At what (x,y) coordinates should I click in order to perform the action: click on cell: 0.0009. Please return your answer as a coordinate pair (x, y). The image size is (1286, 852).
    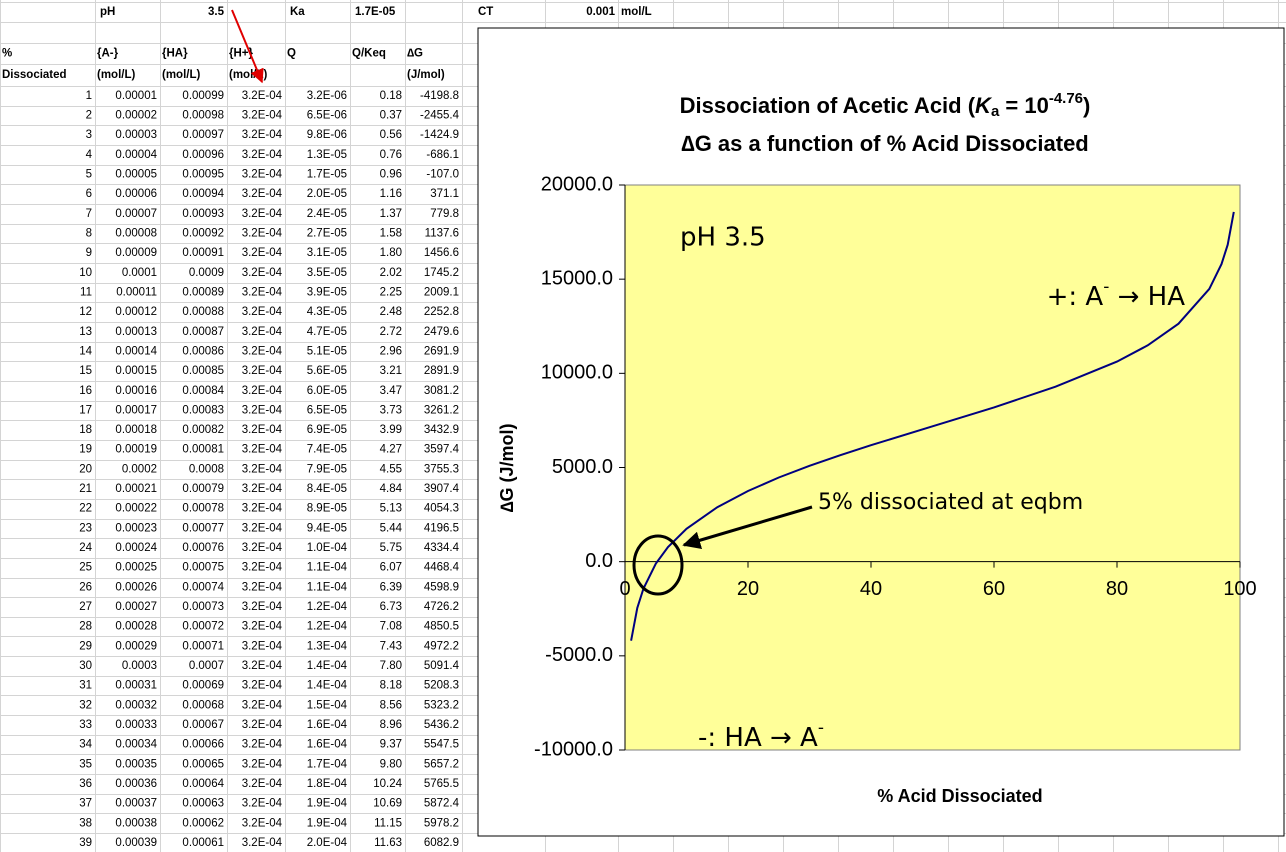
    Looking at the image, I should click on (206, 273).